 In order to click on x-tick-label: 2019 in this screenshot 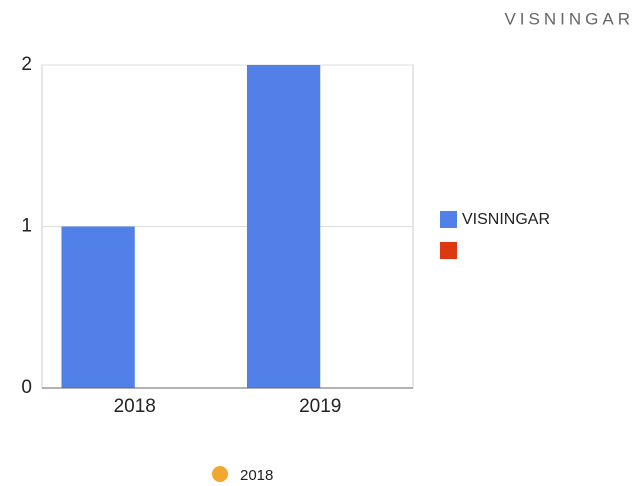, I will do `click(320, 406)`.